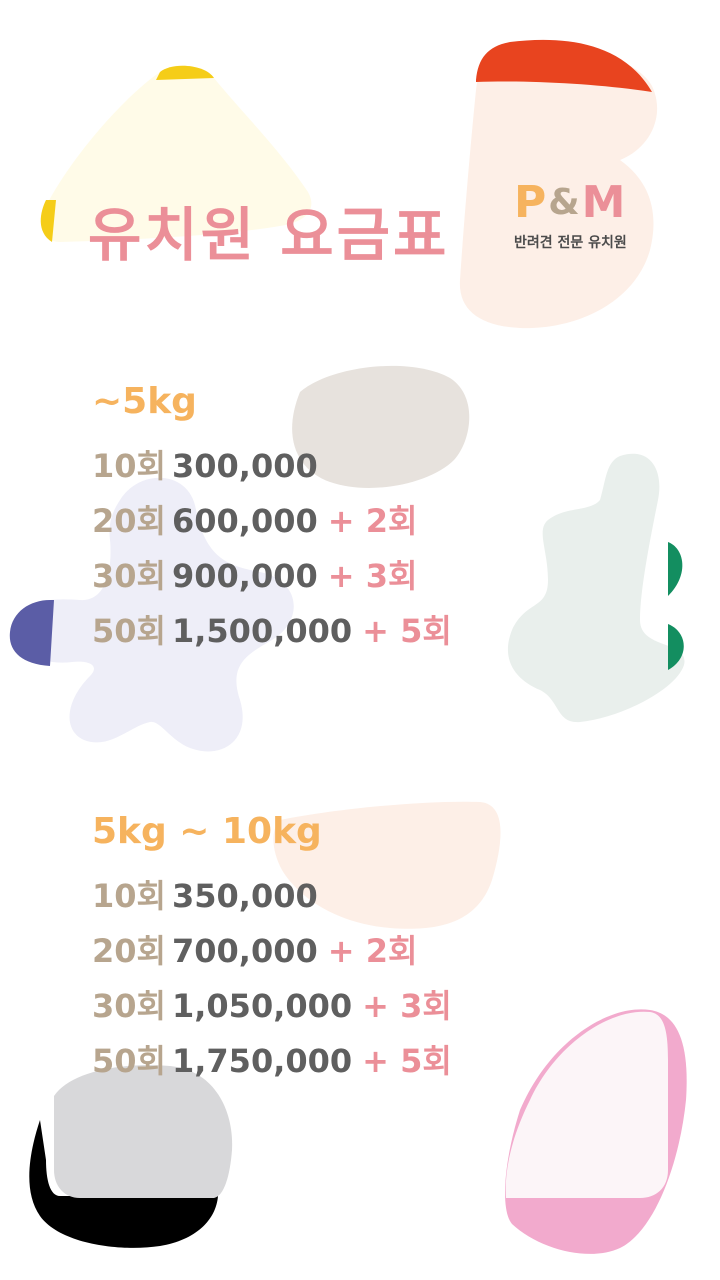 The height and width of the screenshot is (1280, 720). Describe the element at coordinates (123, 1184) in the screenshot. I see `black-blob` at that location.